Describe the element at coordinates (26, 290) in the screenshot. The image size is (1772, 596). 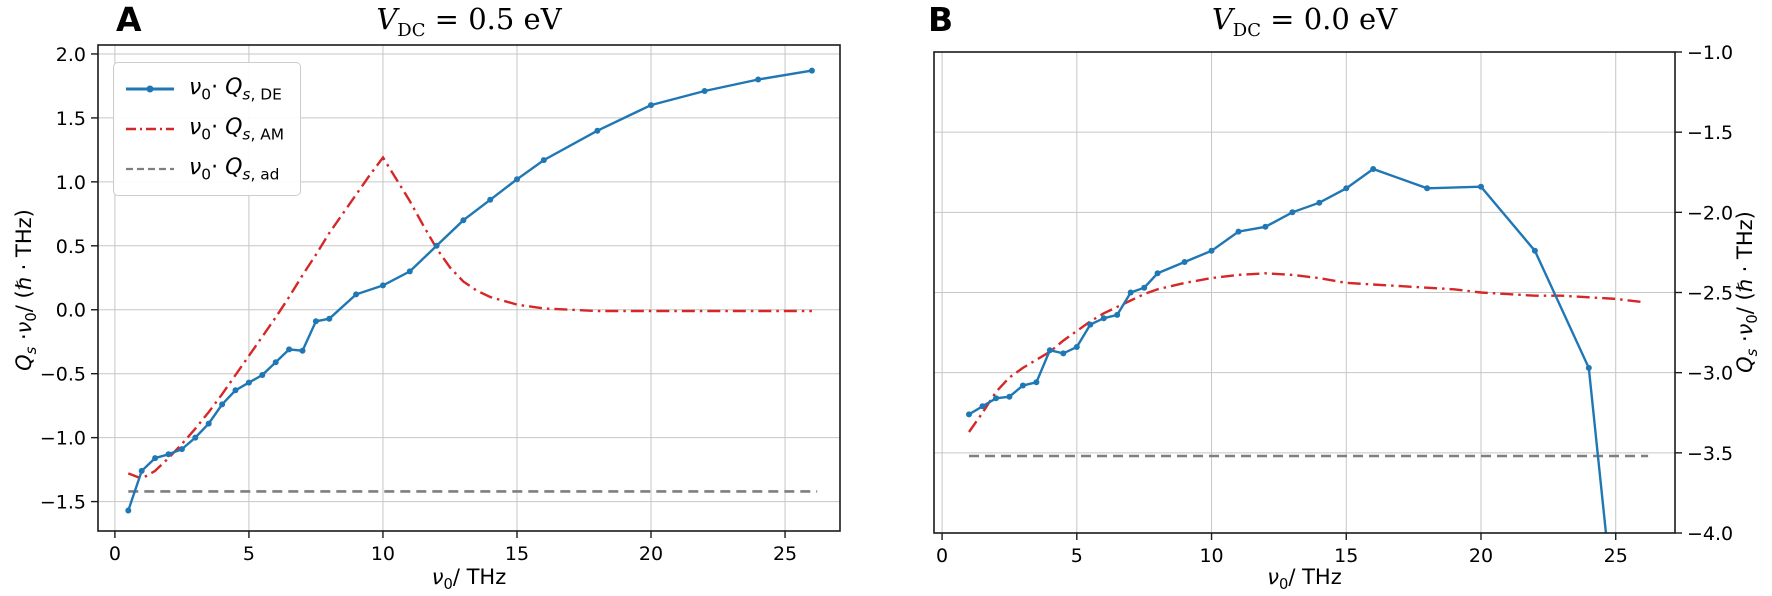
I see `panel-a-ylabel: Qs ·ν0/ (ℏ · THz)` at that location.